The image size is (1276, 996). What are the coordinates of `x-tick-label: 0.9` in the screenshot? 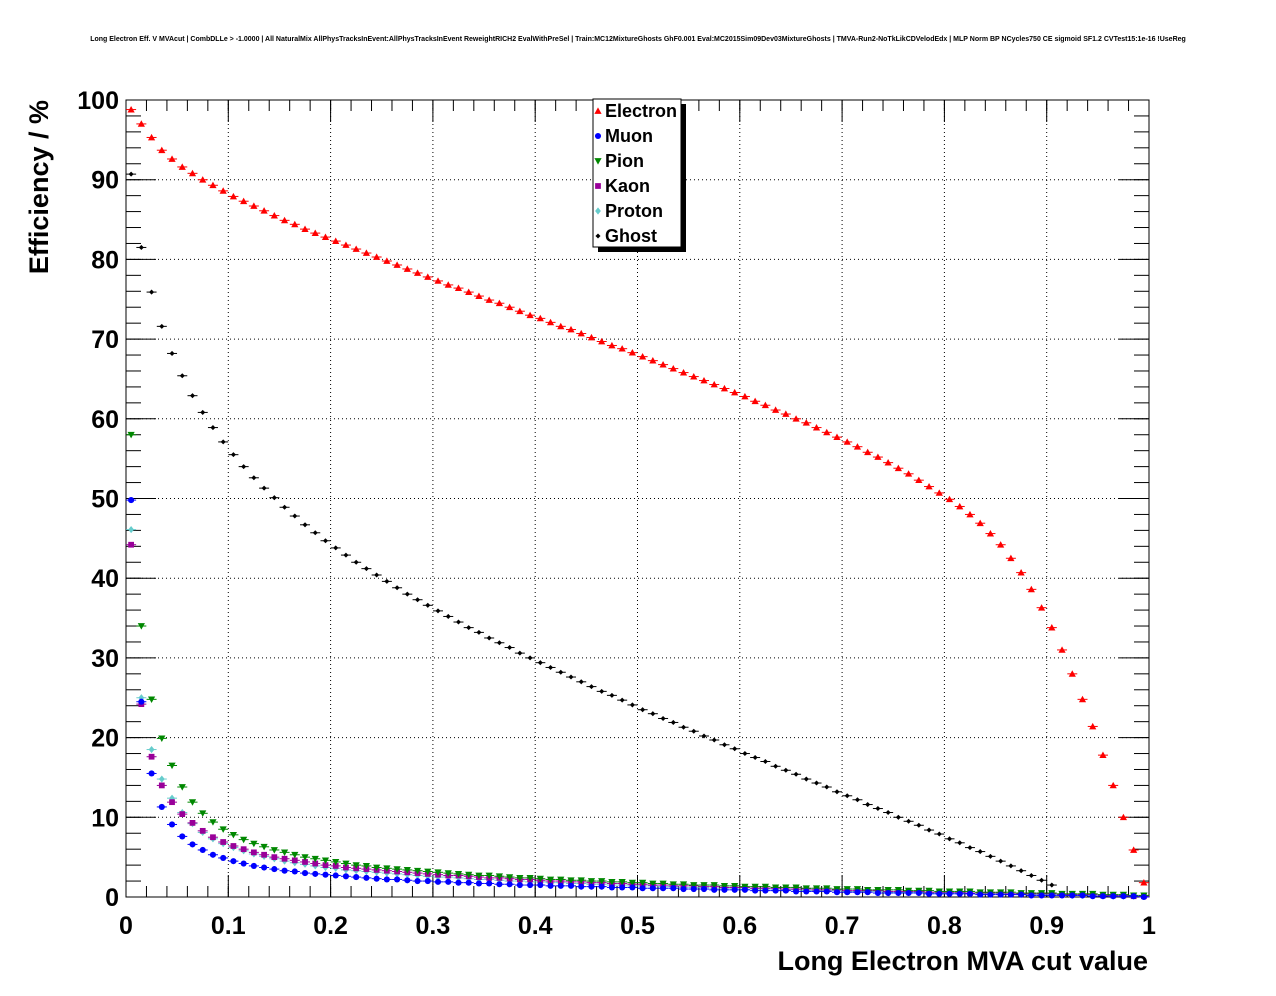 It's located at (1046, 926).